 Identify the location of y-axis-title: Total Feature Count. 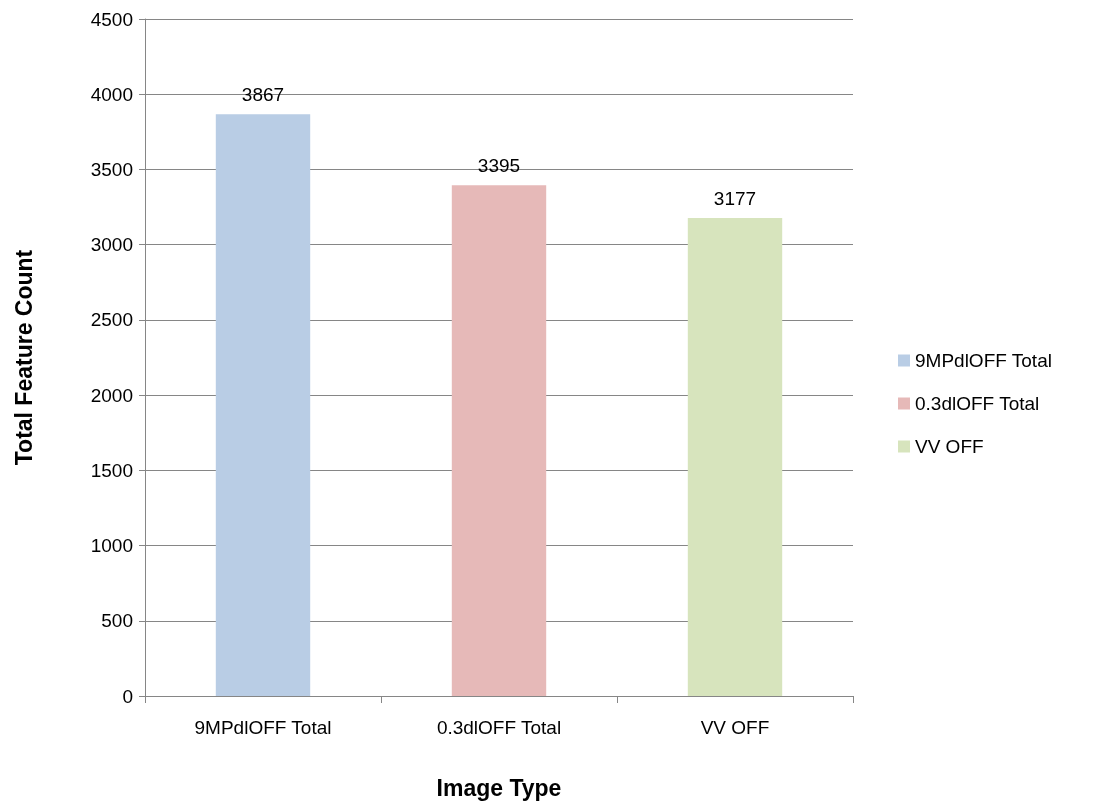
(23, 357).